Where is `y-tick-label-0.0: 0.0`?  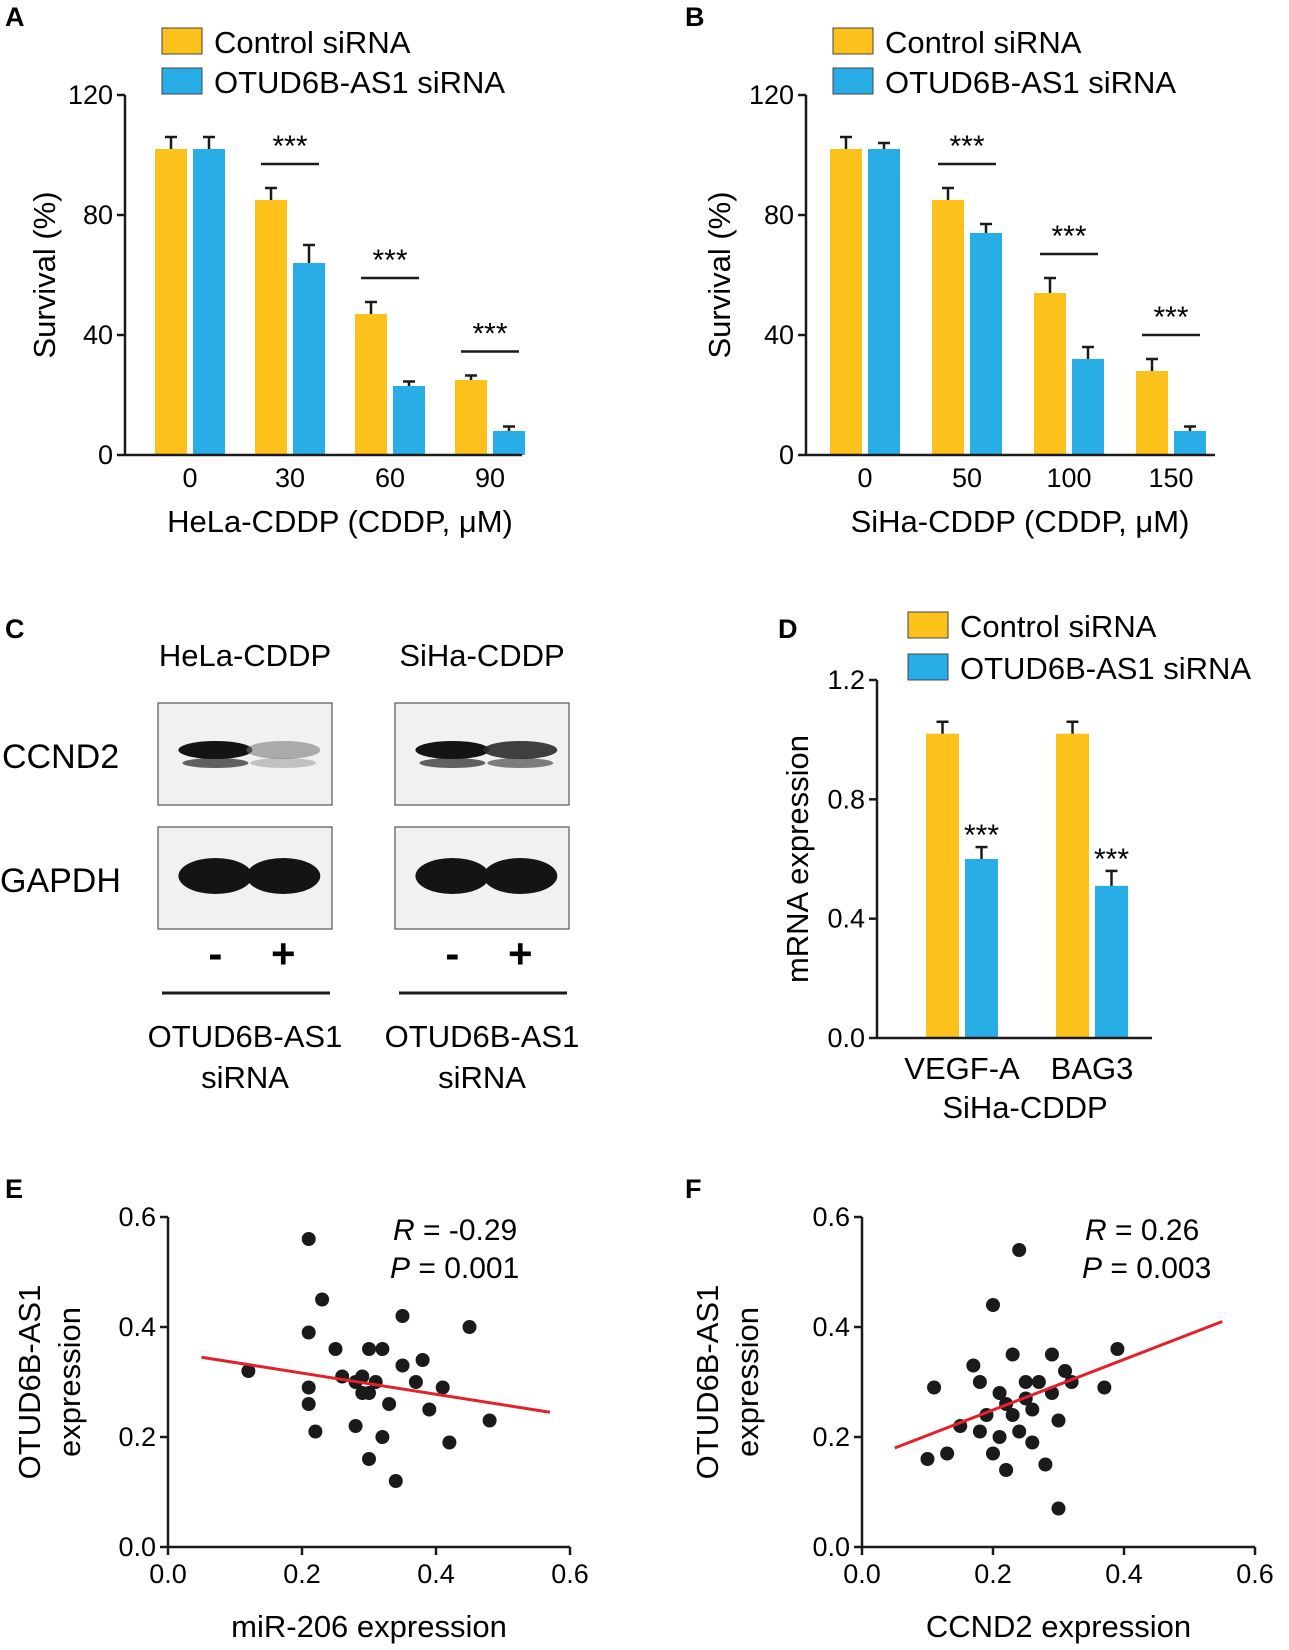 y-tick-label-0.0: 0.0 is located at coordinates (846, 1038).